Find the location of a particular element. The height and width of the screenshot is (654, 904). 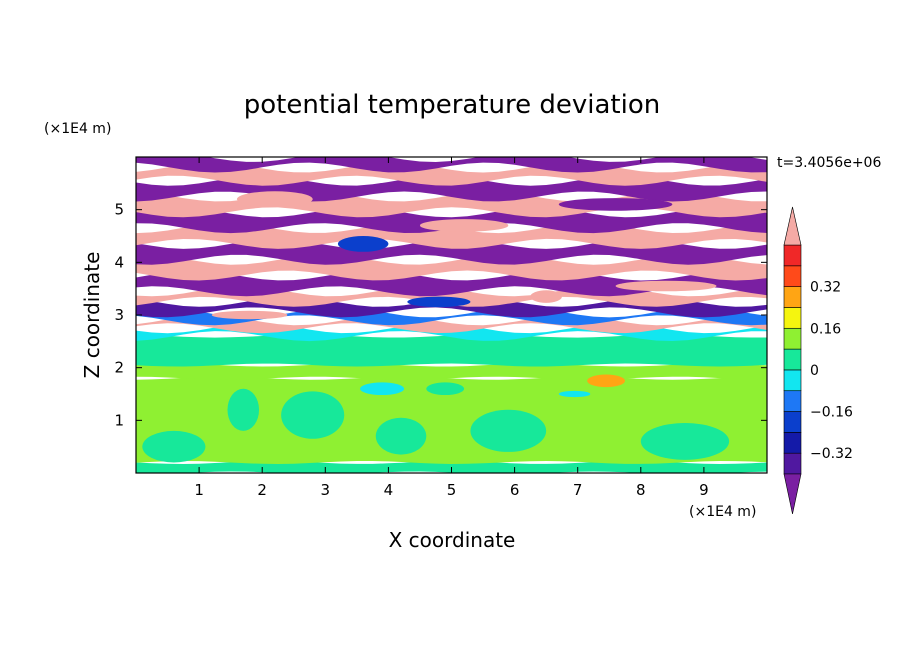

y-tick-label: 1 is located at coordinates (119, 420).